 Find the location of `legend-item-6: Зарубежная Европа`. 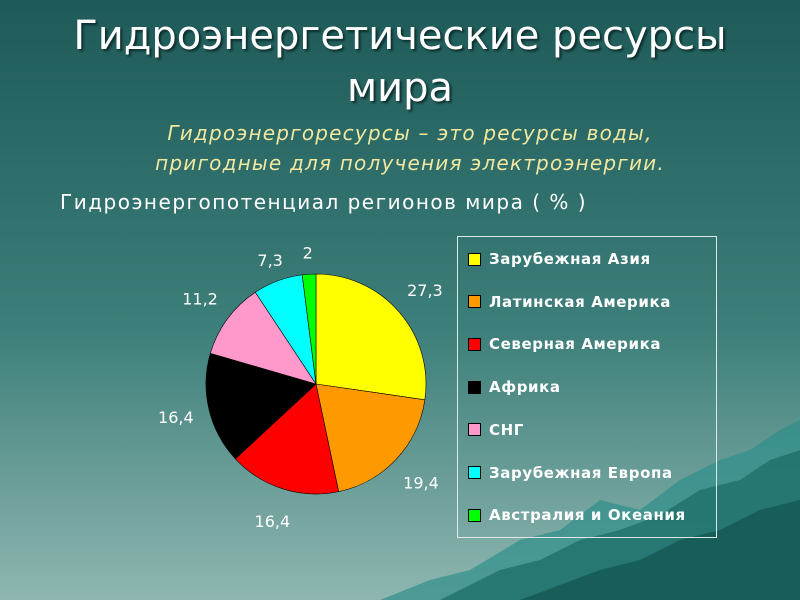

legend-item-6: Зарубежная Европа is located at coordinates (570, 473).